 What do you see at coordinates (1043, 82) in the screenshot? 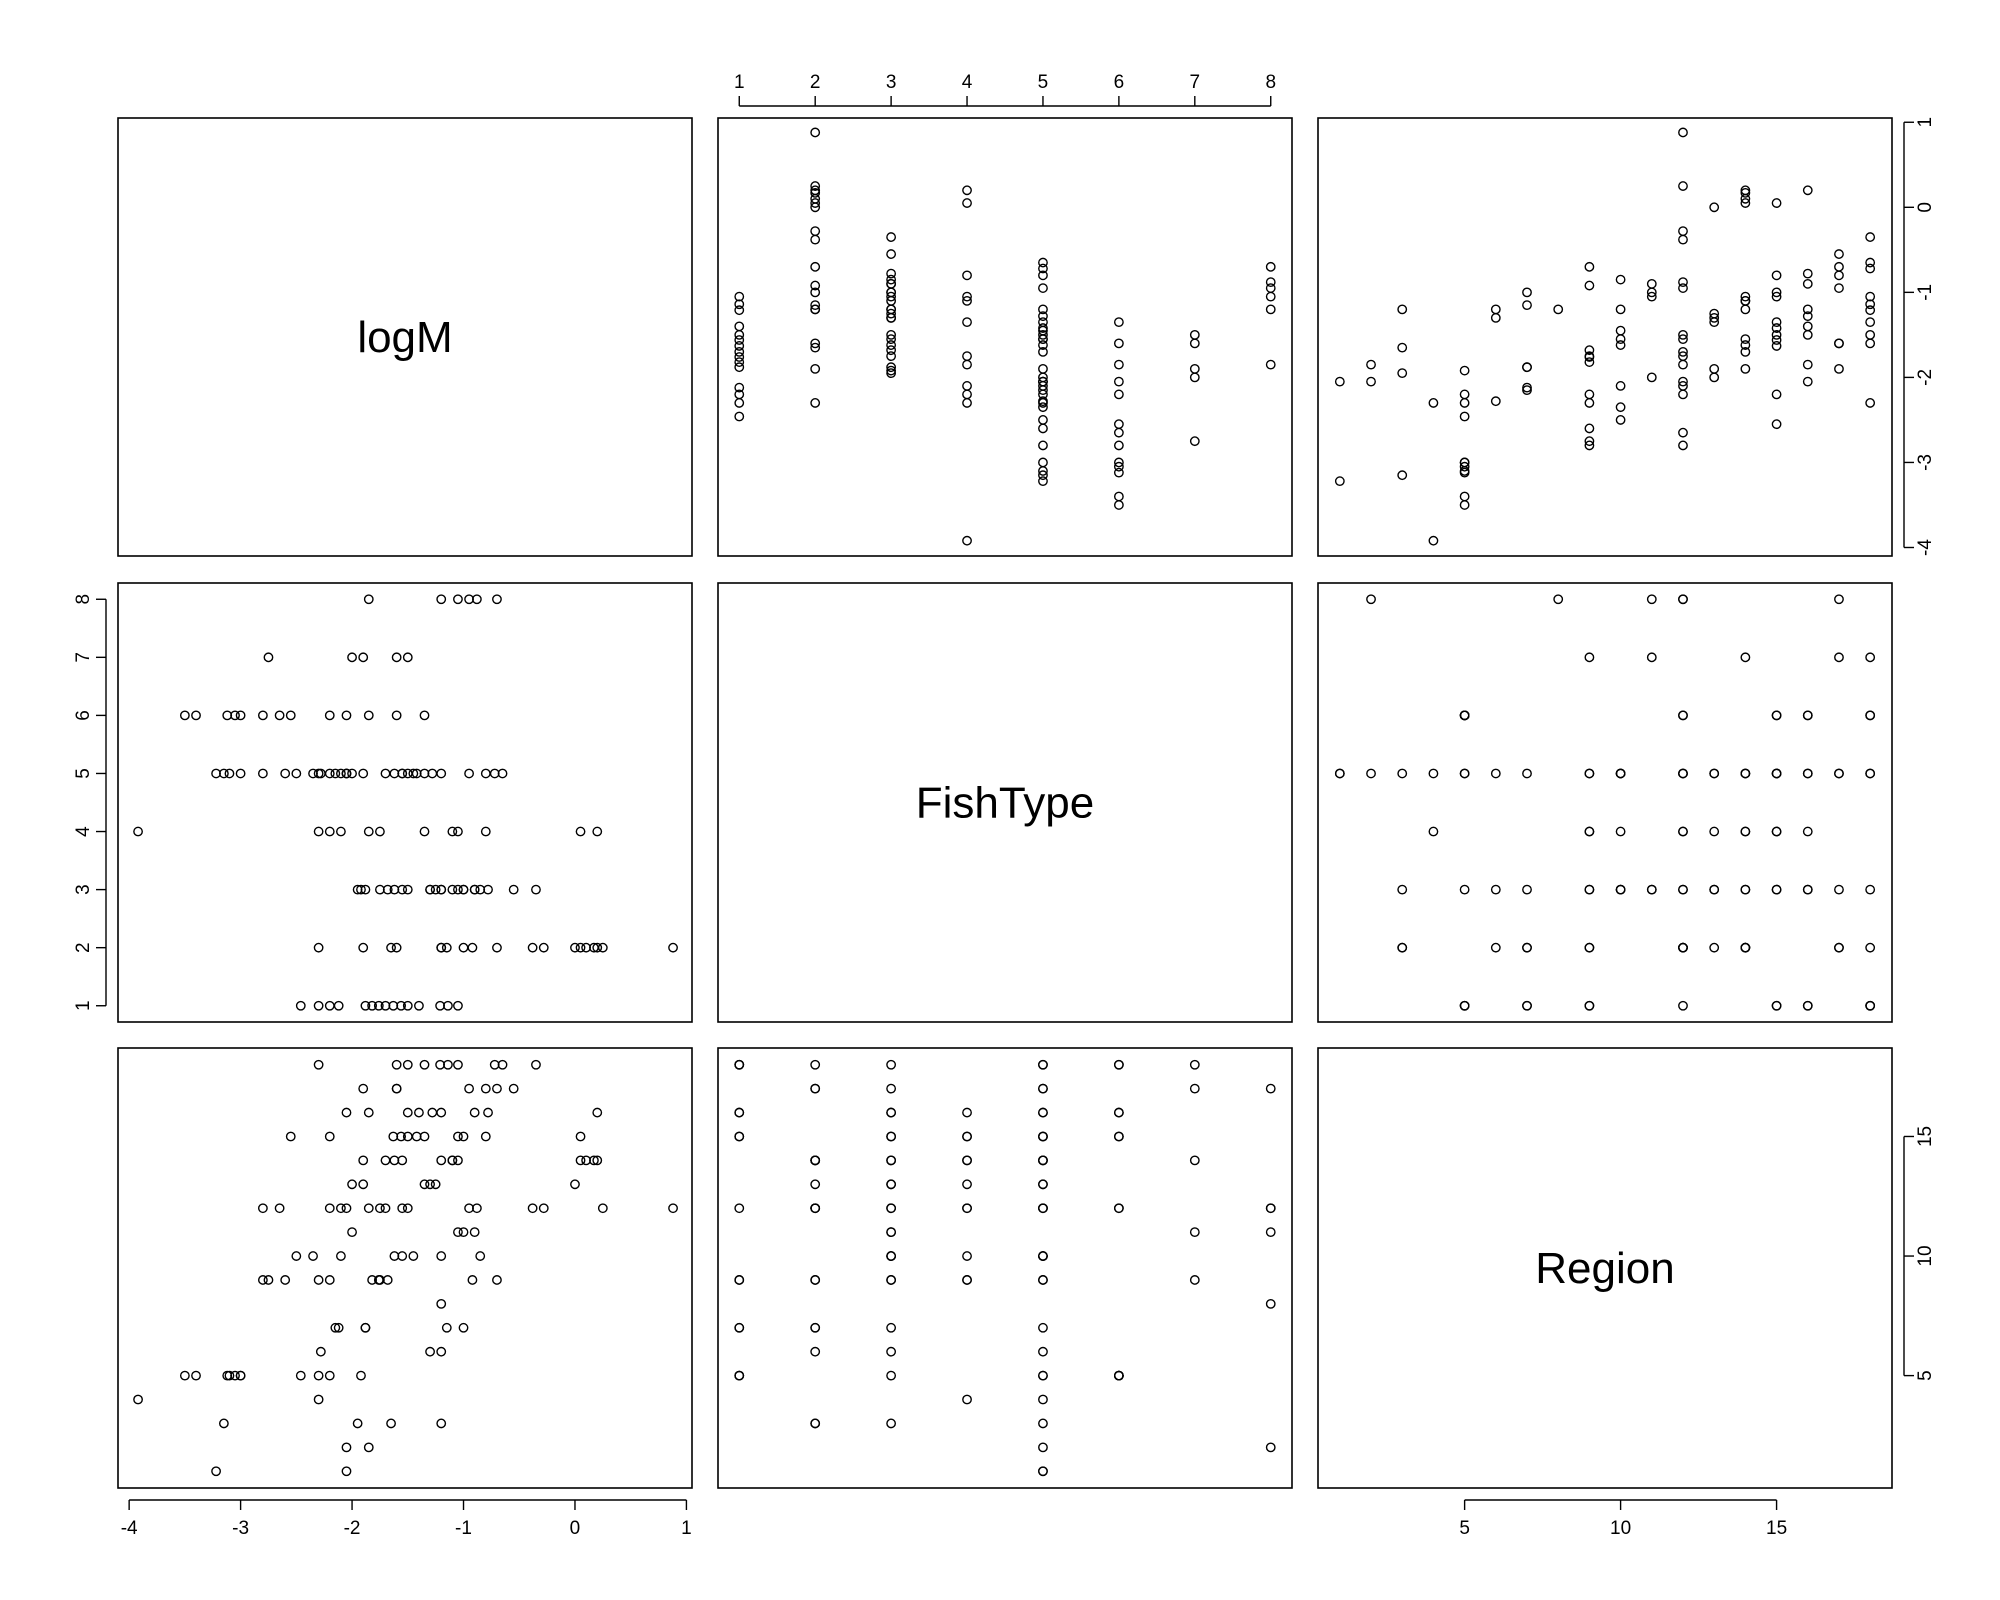
I see `tick-label-top-fishtype: 5` at bounding box center [1043, 82].